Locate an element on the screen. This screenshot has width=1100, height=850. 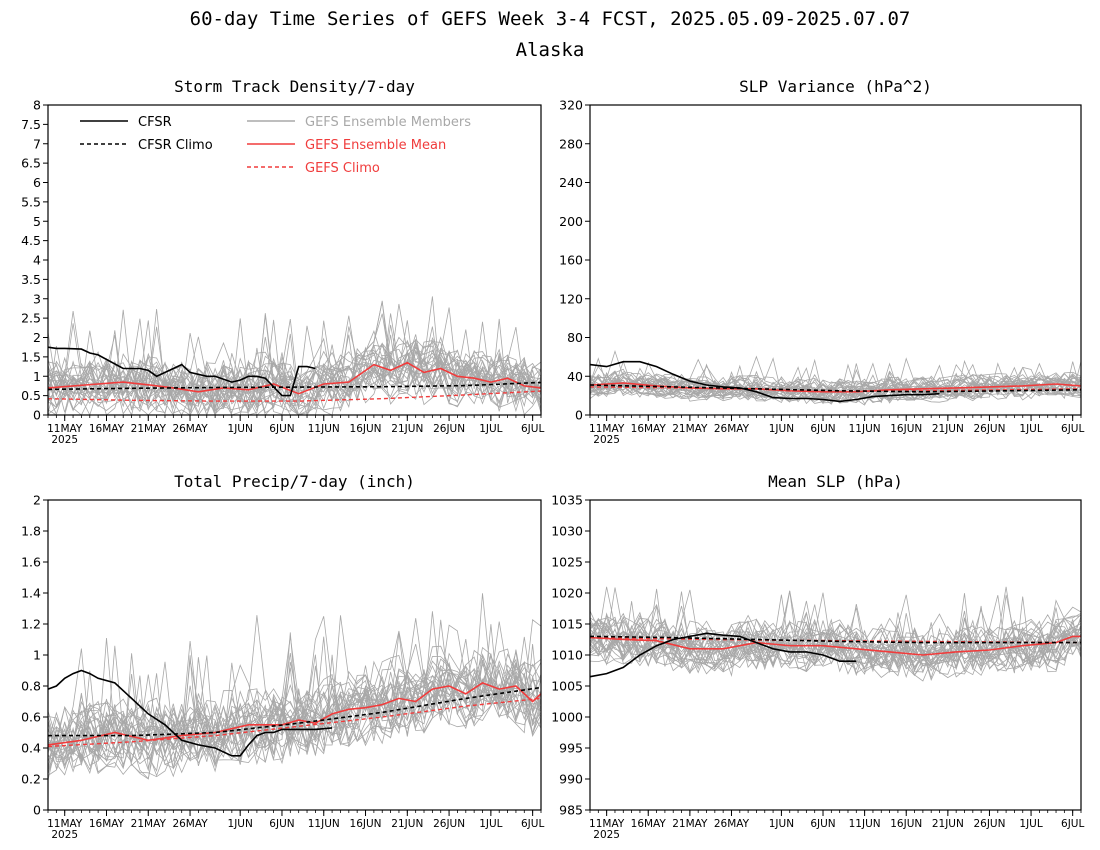
y-tick-label: 985 is located at coordinates (571, 810).